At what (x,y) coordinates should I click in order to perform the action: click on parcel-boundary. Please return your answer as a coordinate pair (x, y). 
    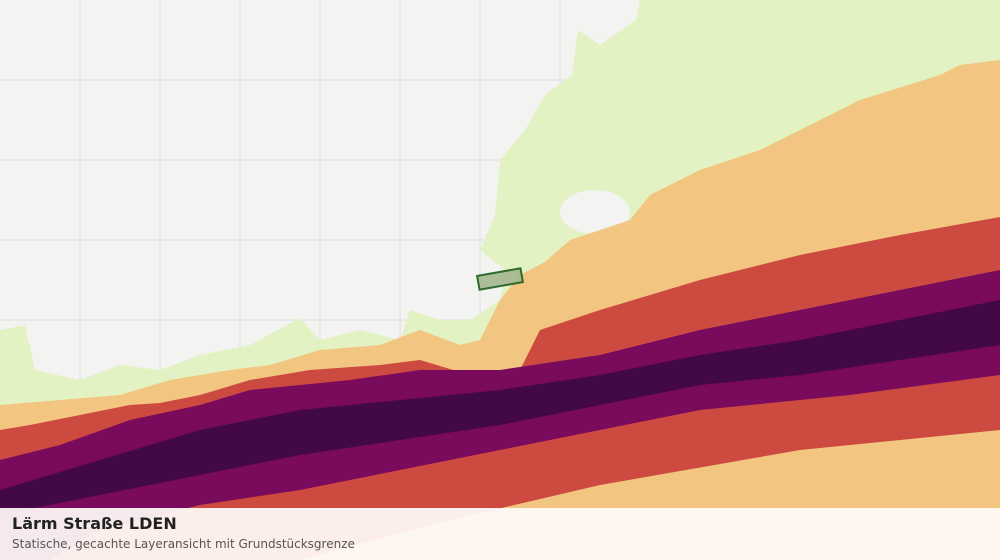
    Looking at the image, I should click on (500, 279).